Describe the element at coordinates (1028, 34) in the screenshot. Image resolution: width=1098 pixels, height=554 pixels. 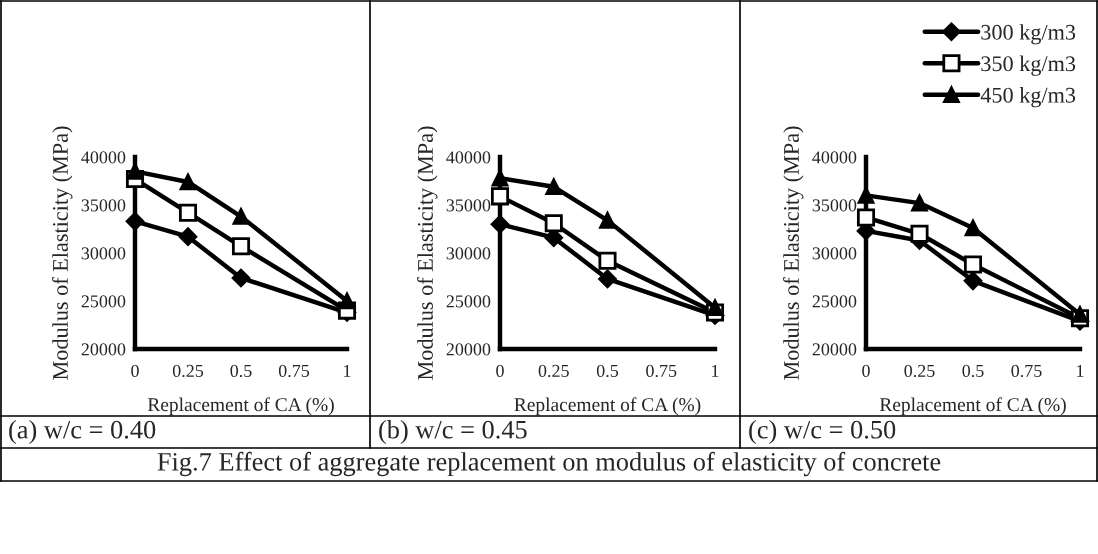
I see `legend-label: 300 kg/m3` at that location.